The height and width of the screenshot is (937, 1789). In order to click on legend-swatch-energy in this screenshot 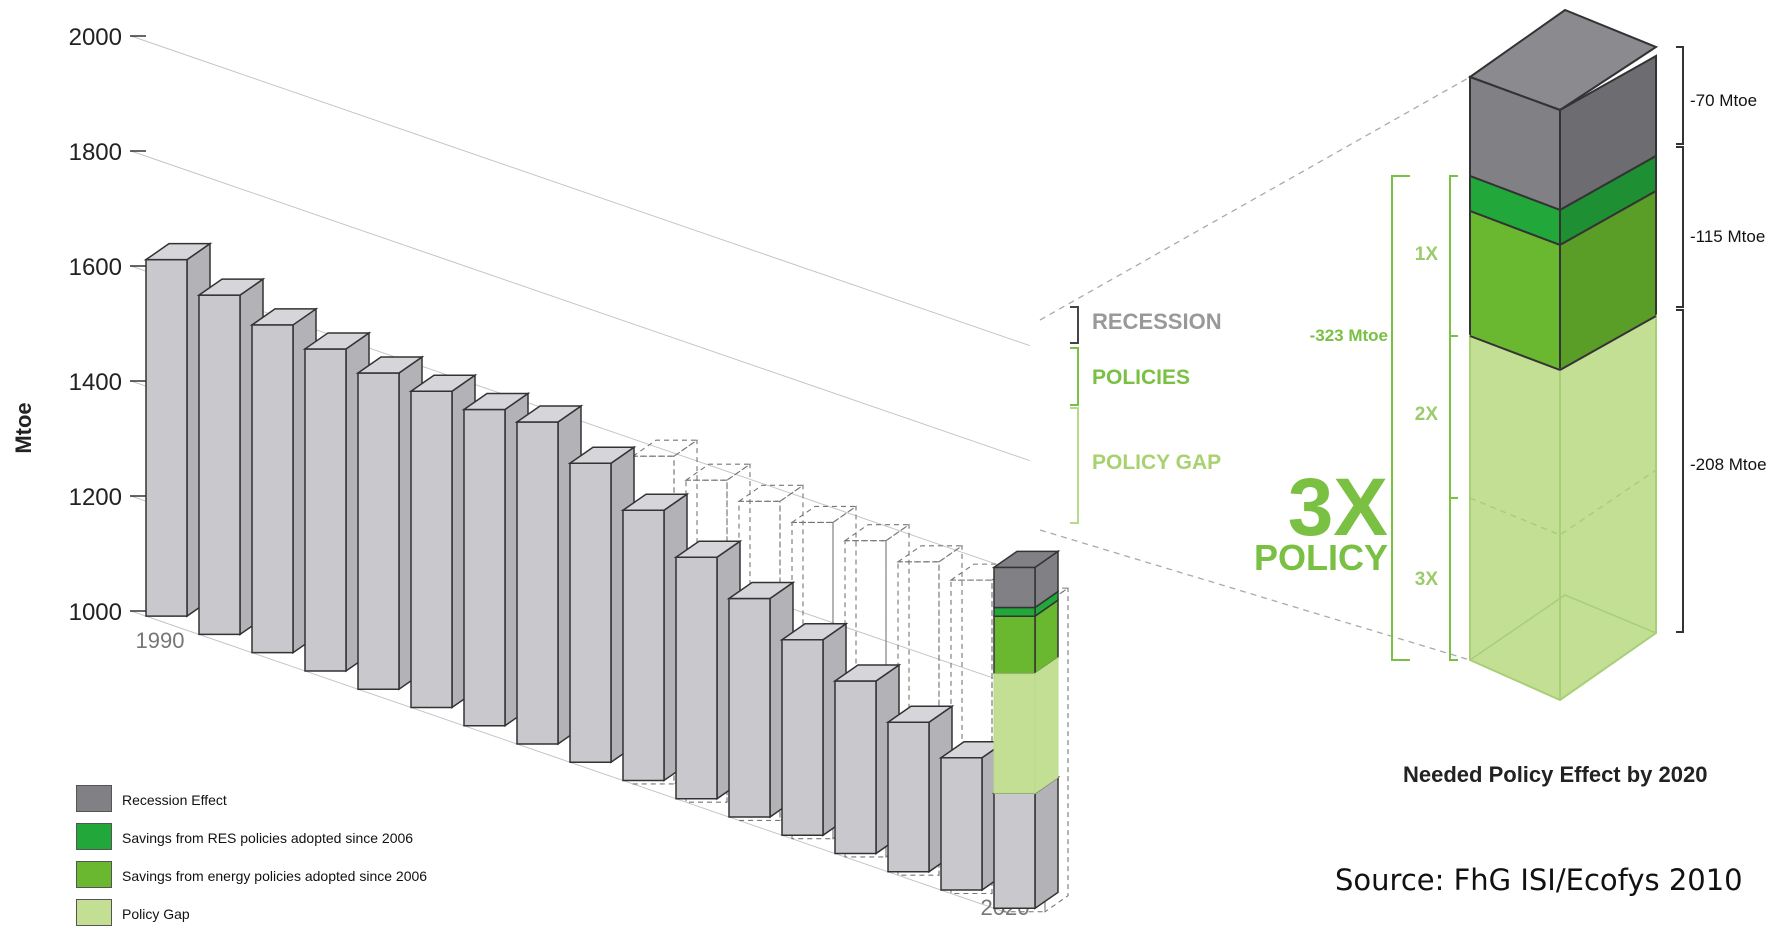, I will do `click(94, 874)`.